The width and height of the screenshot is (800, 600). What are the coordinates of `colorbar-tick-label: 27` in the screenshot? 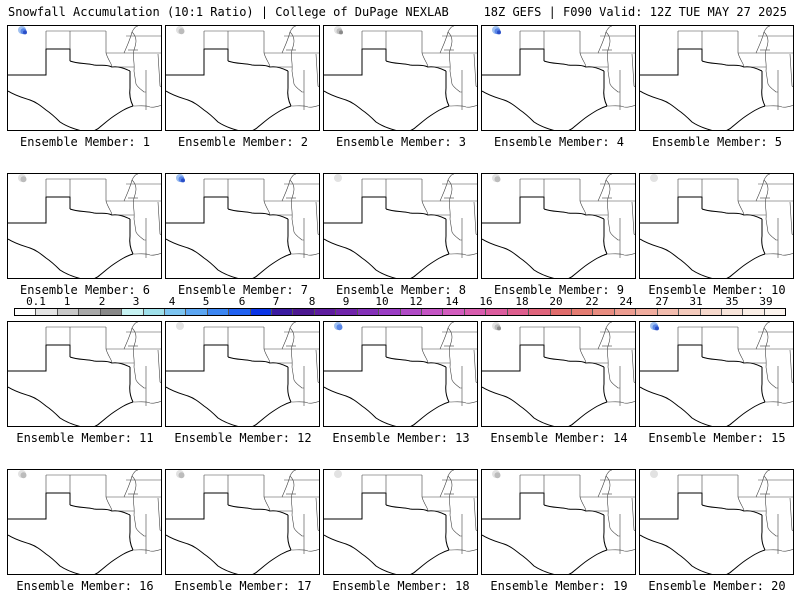 It's located at (662, 301).